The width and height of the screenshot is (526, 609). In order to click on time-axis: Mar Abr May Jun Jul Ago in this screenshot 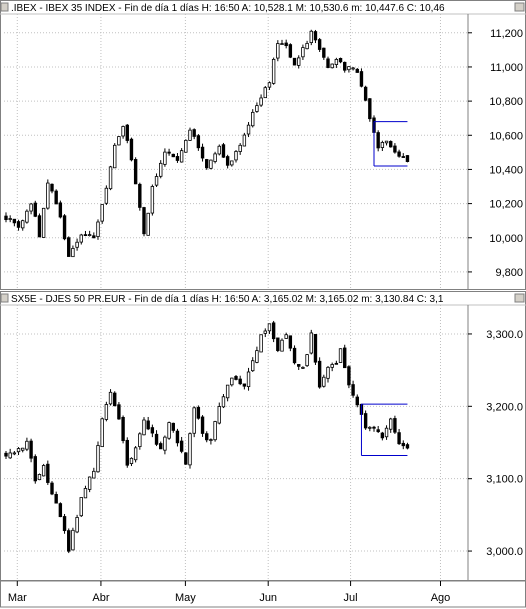, I will do `click(263, 594)`.